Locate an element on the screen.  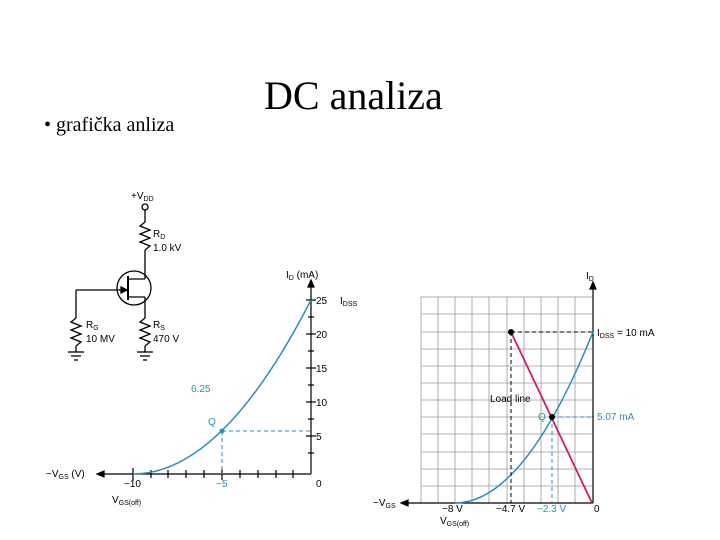
svg-text: 5 is located at coordinates (319, 437).